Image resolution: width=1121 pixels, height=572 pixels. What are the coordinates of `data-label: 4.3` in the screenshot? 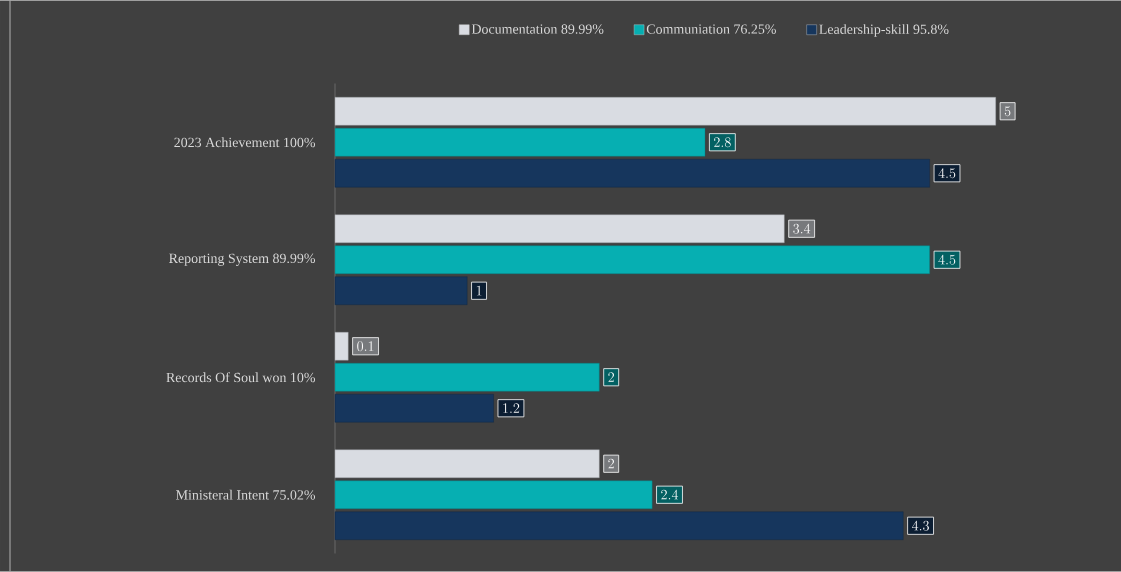 It's located at (920, 525).